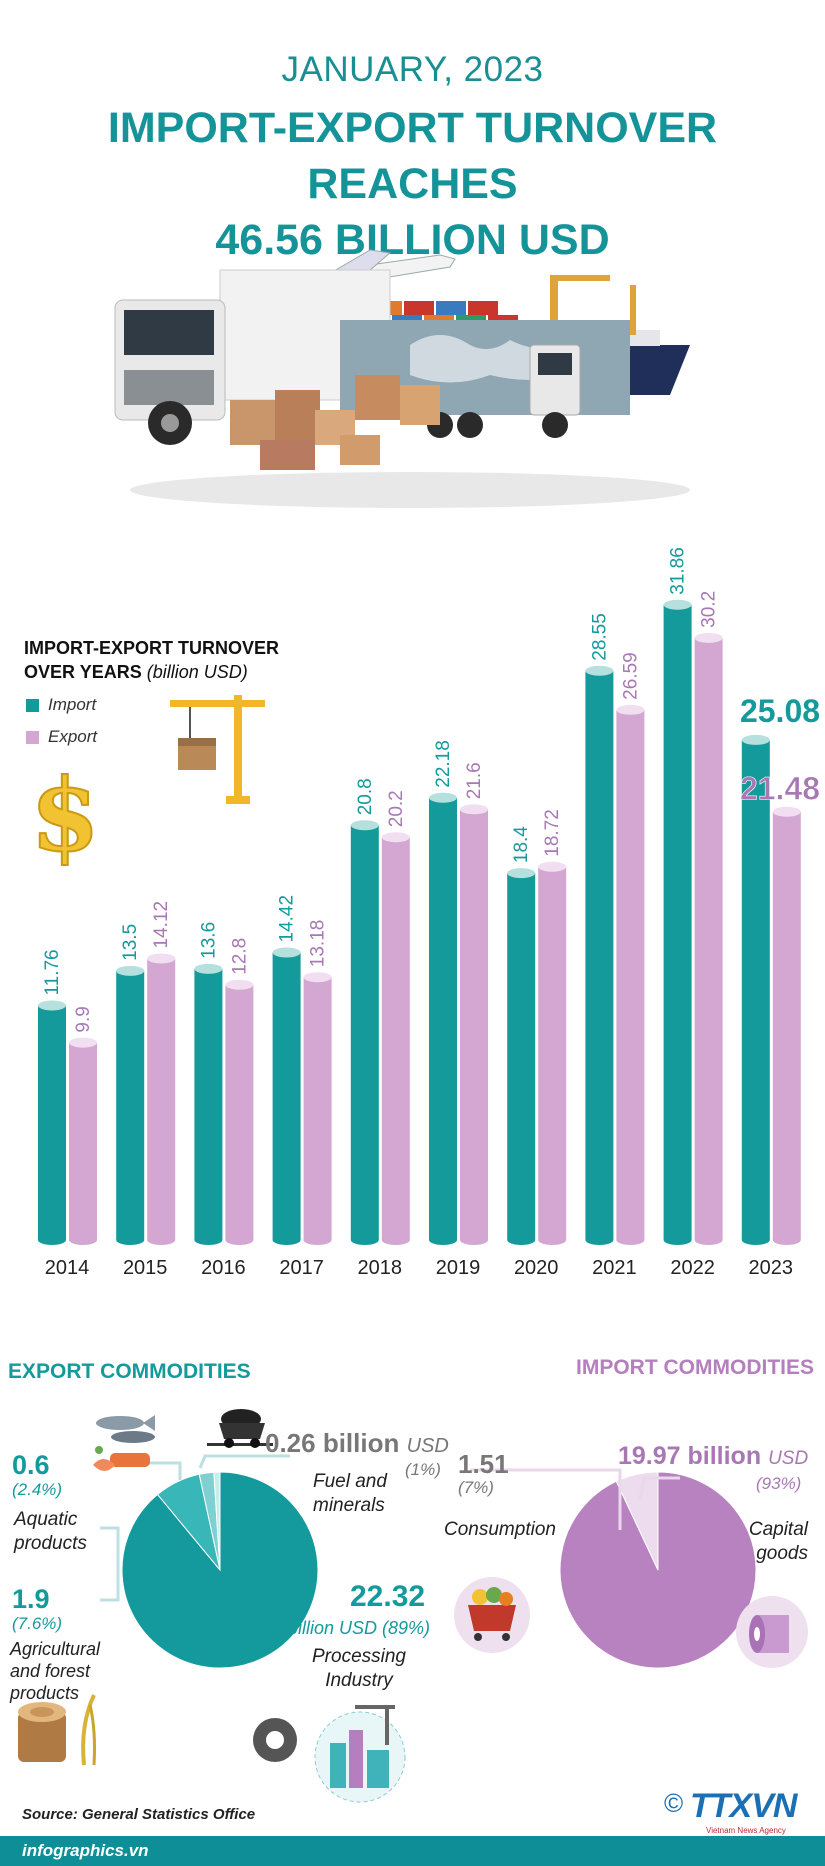 The height and width of the screenshot is (1866, 825). What do you see at coordinates (552, 866) in the screenshot?
I see `export-bar-cap-2020` at bounding box center [552, 866].